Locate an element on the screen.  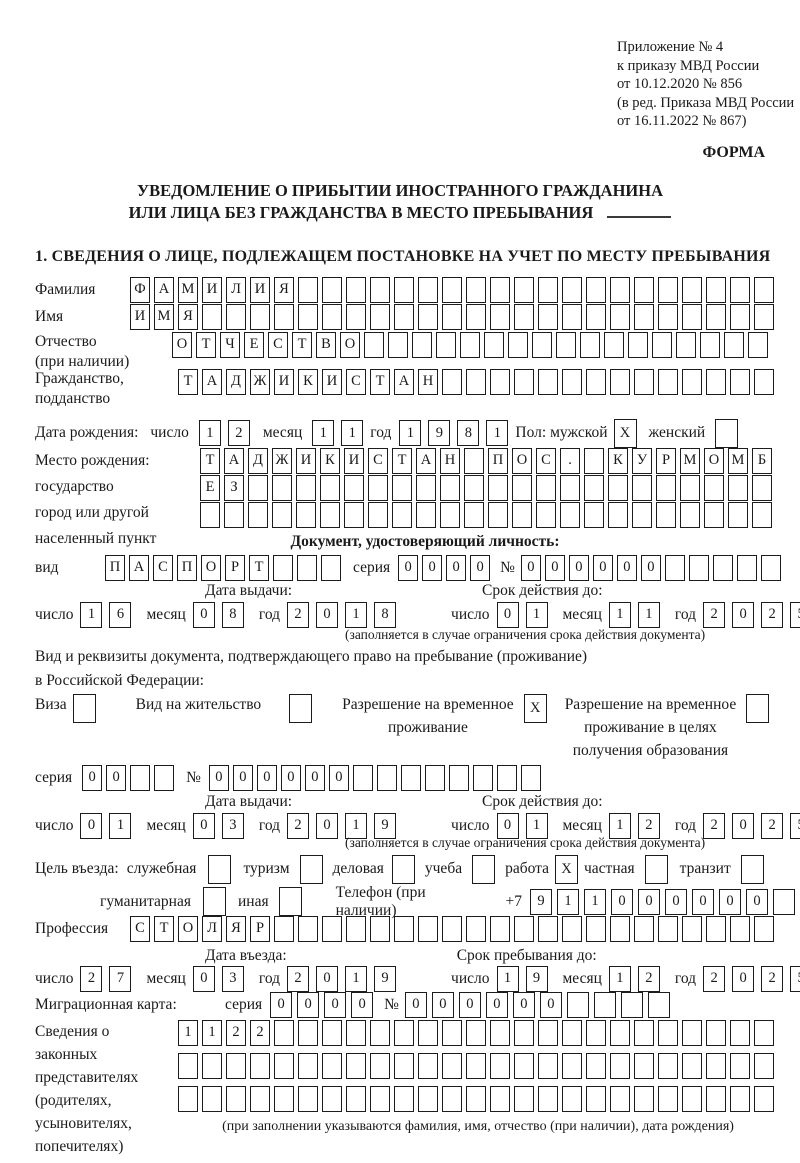
permit-valid-month-boxes-cell: 1 is located at coordinates (619, 825).